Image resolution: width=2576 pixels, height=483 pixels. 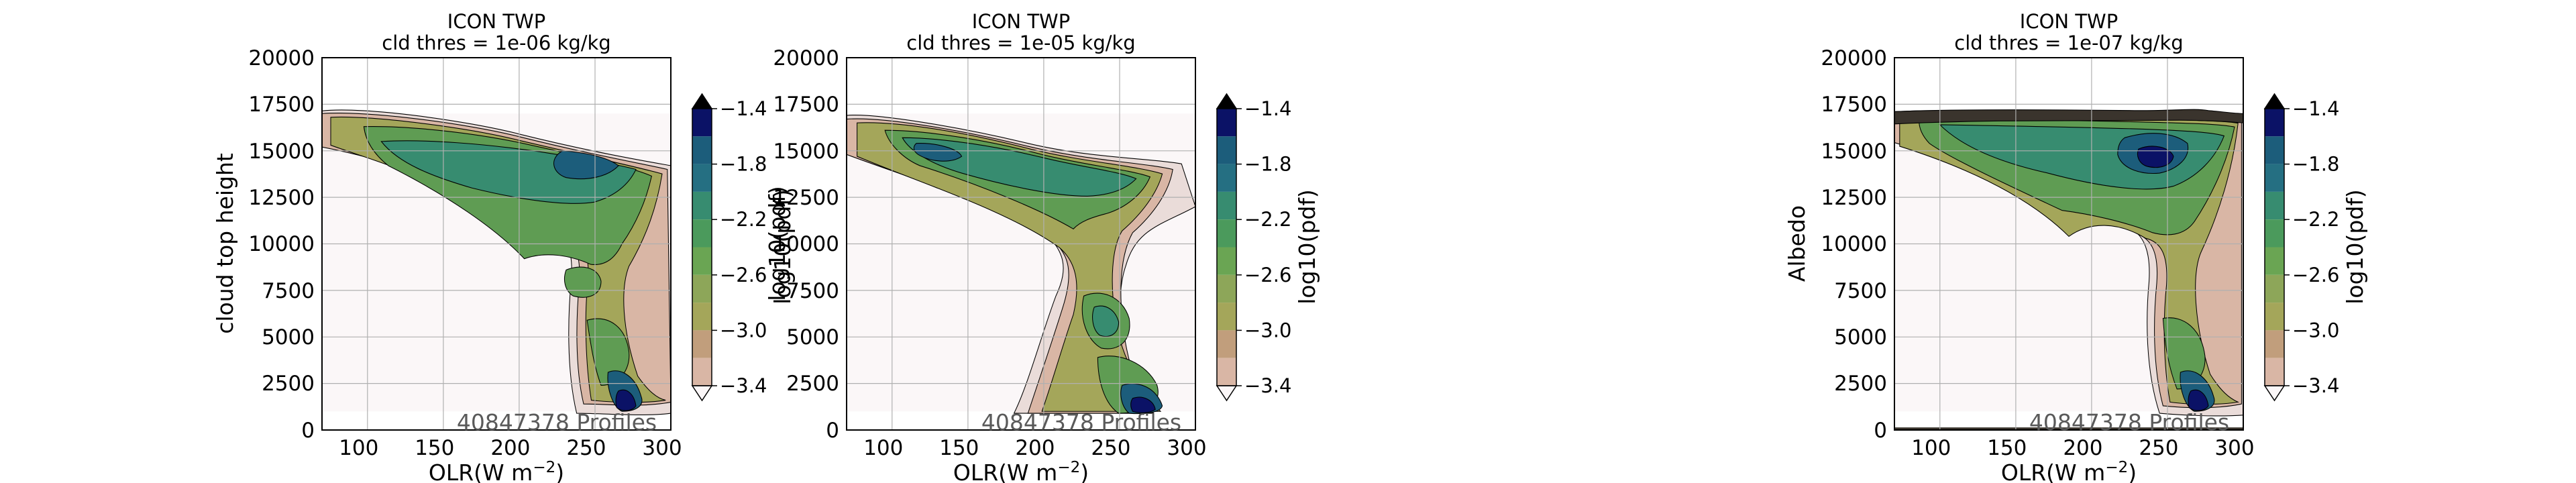 I want to click on panel-2-axes-frame, so click(x=1021, y=244).